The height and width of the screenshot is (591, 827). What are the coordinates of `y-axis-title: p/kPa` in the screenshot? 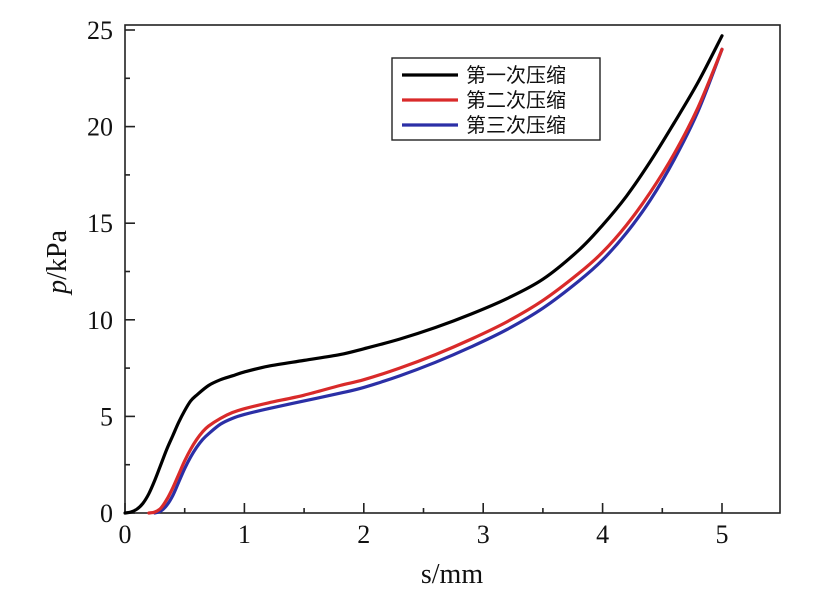 It's located at (57, 263).